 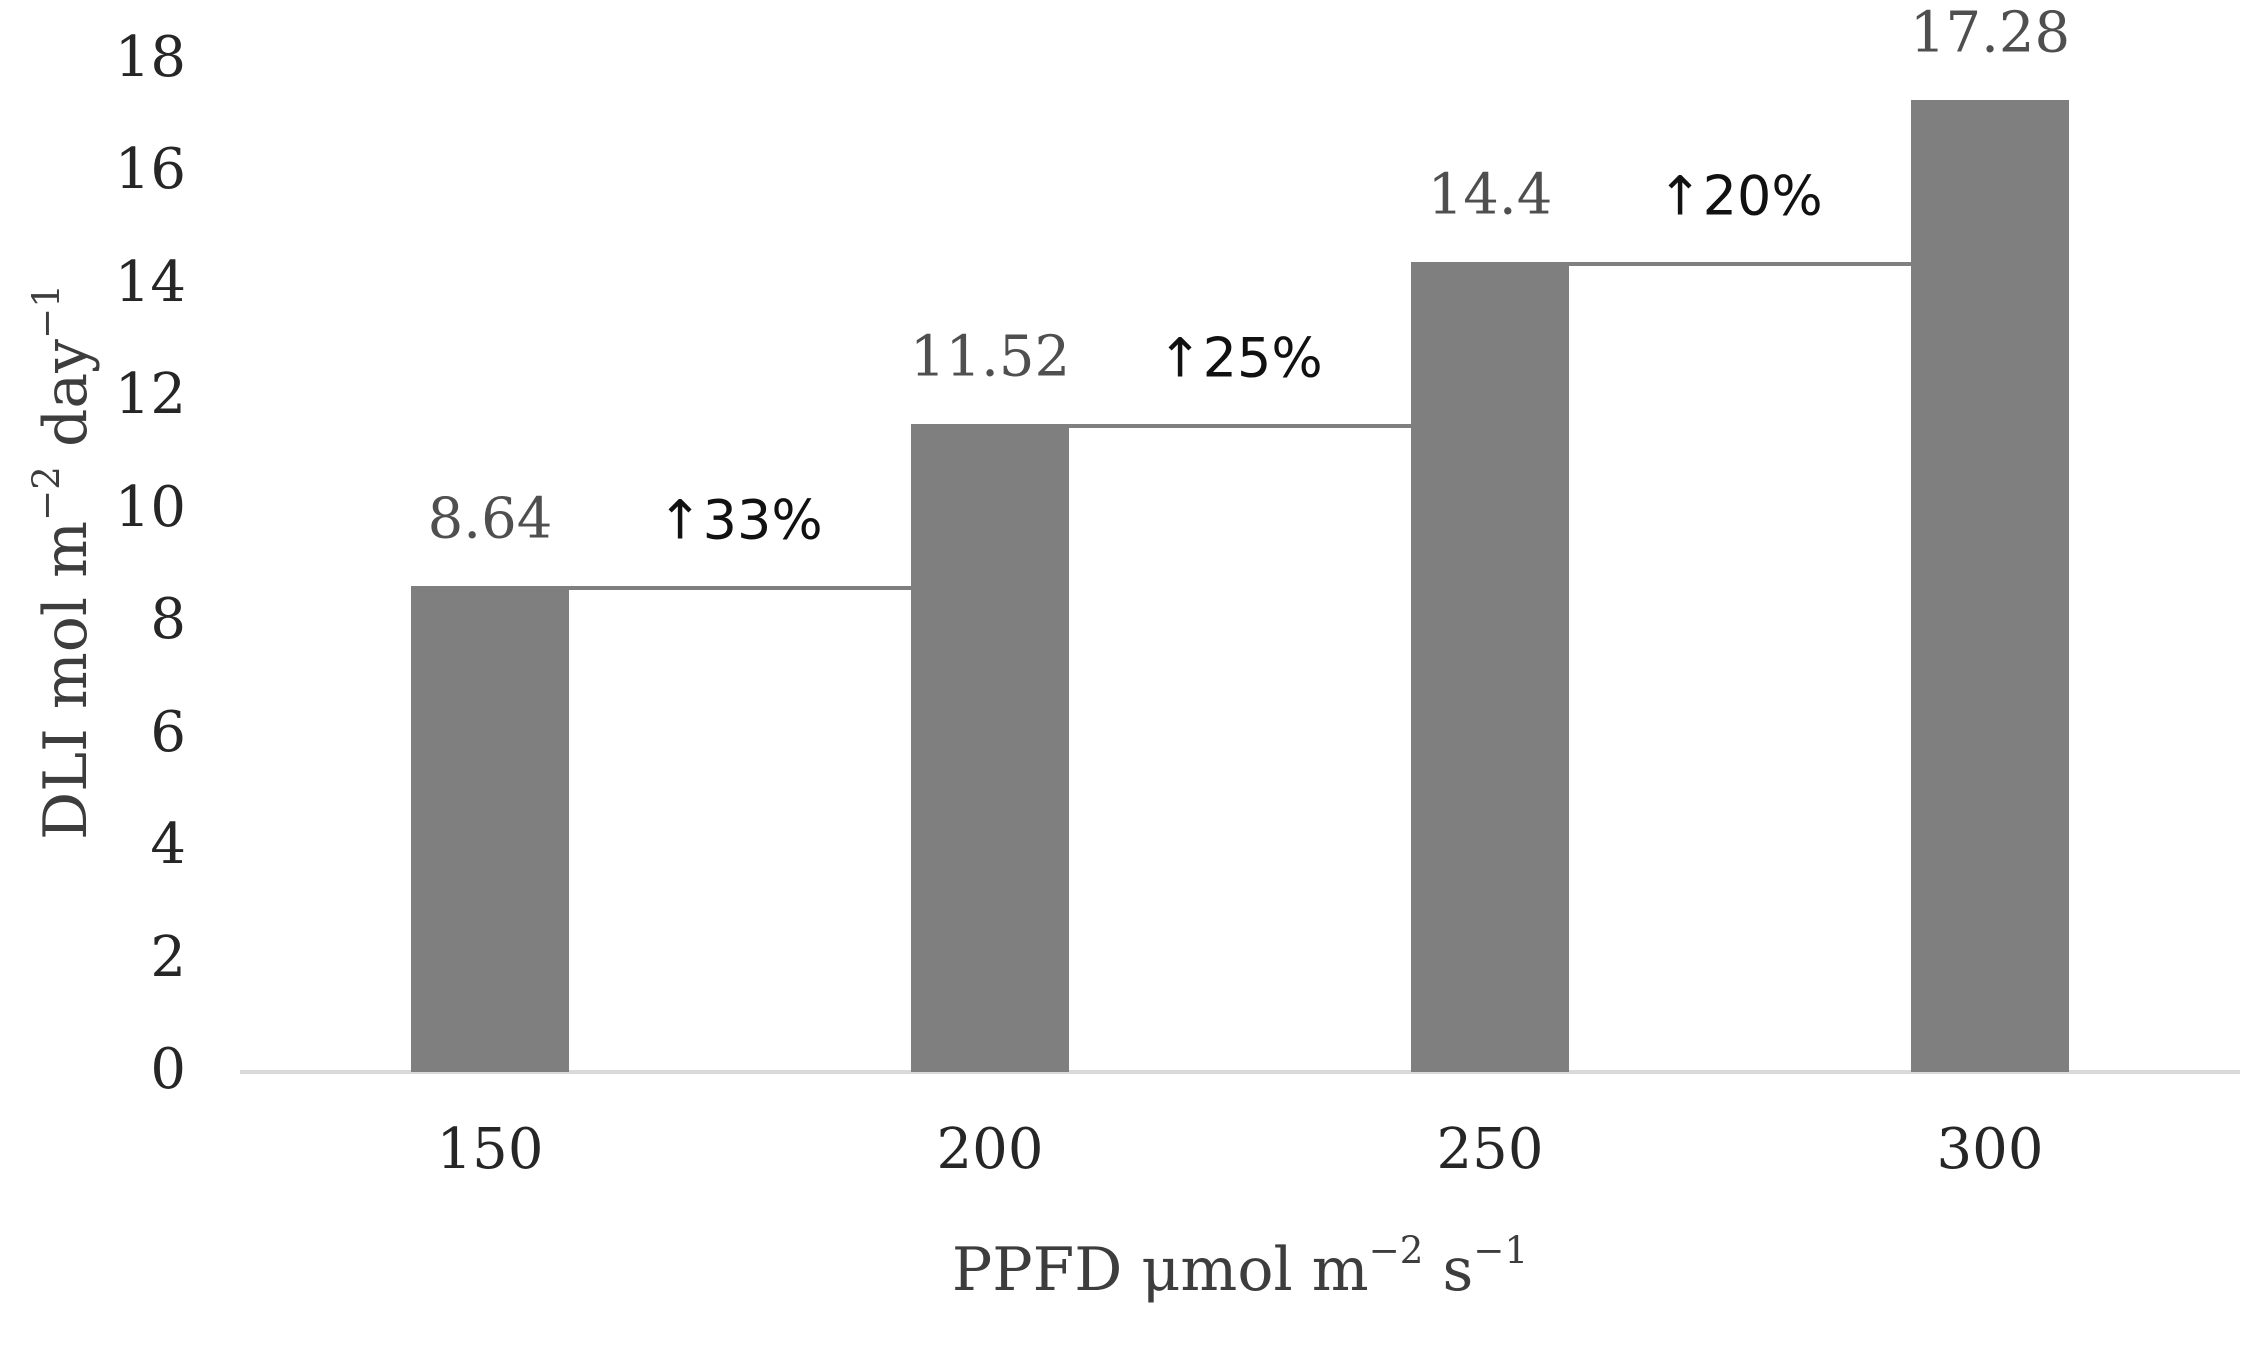 What do you see at coordinates (168, 844) in the screenshot?
I see `y-tick-label: 4` at bounding box center [168, 844].